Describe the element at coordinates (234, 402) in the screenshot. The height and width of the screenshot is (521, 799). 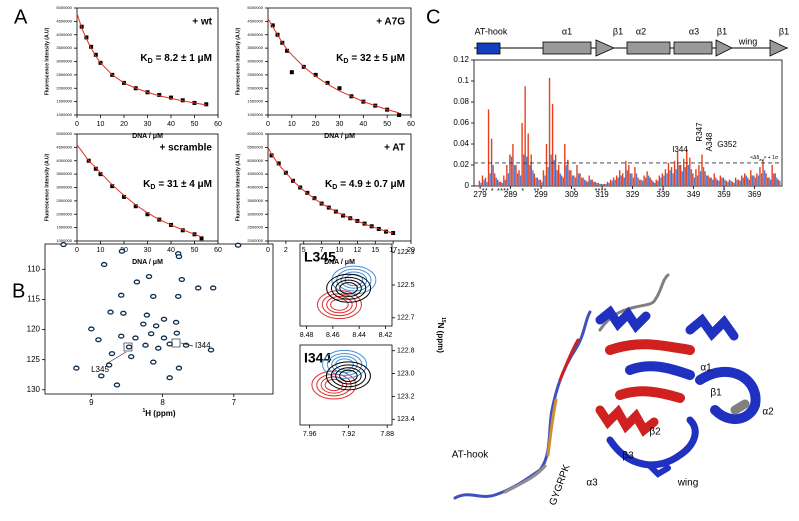
I see `x-tick-label: 7` at that location.